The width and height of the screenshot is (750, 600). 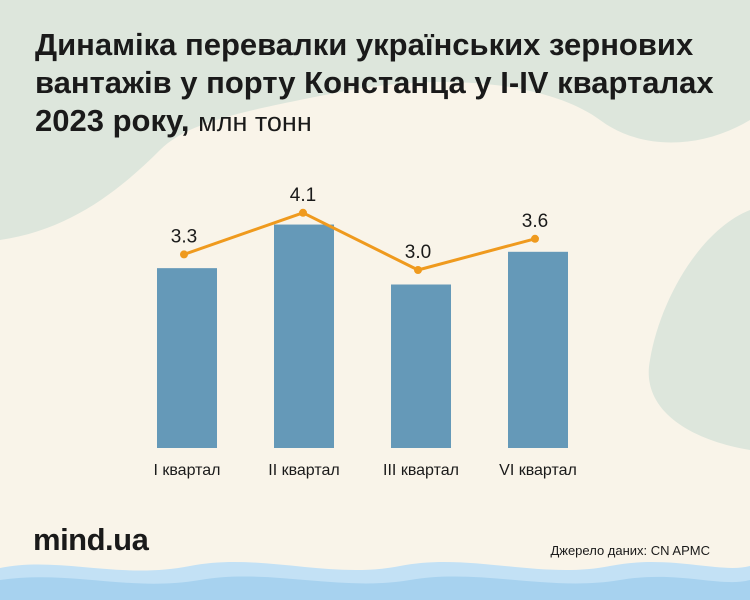 What do you see at coordinates (421, 470) in the screenshot?
I see `category-label-3: III квартал` at bounding box center [421, 470].